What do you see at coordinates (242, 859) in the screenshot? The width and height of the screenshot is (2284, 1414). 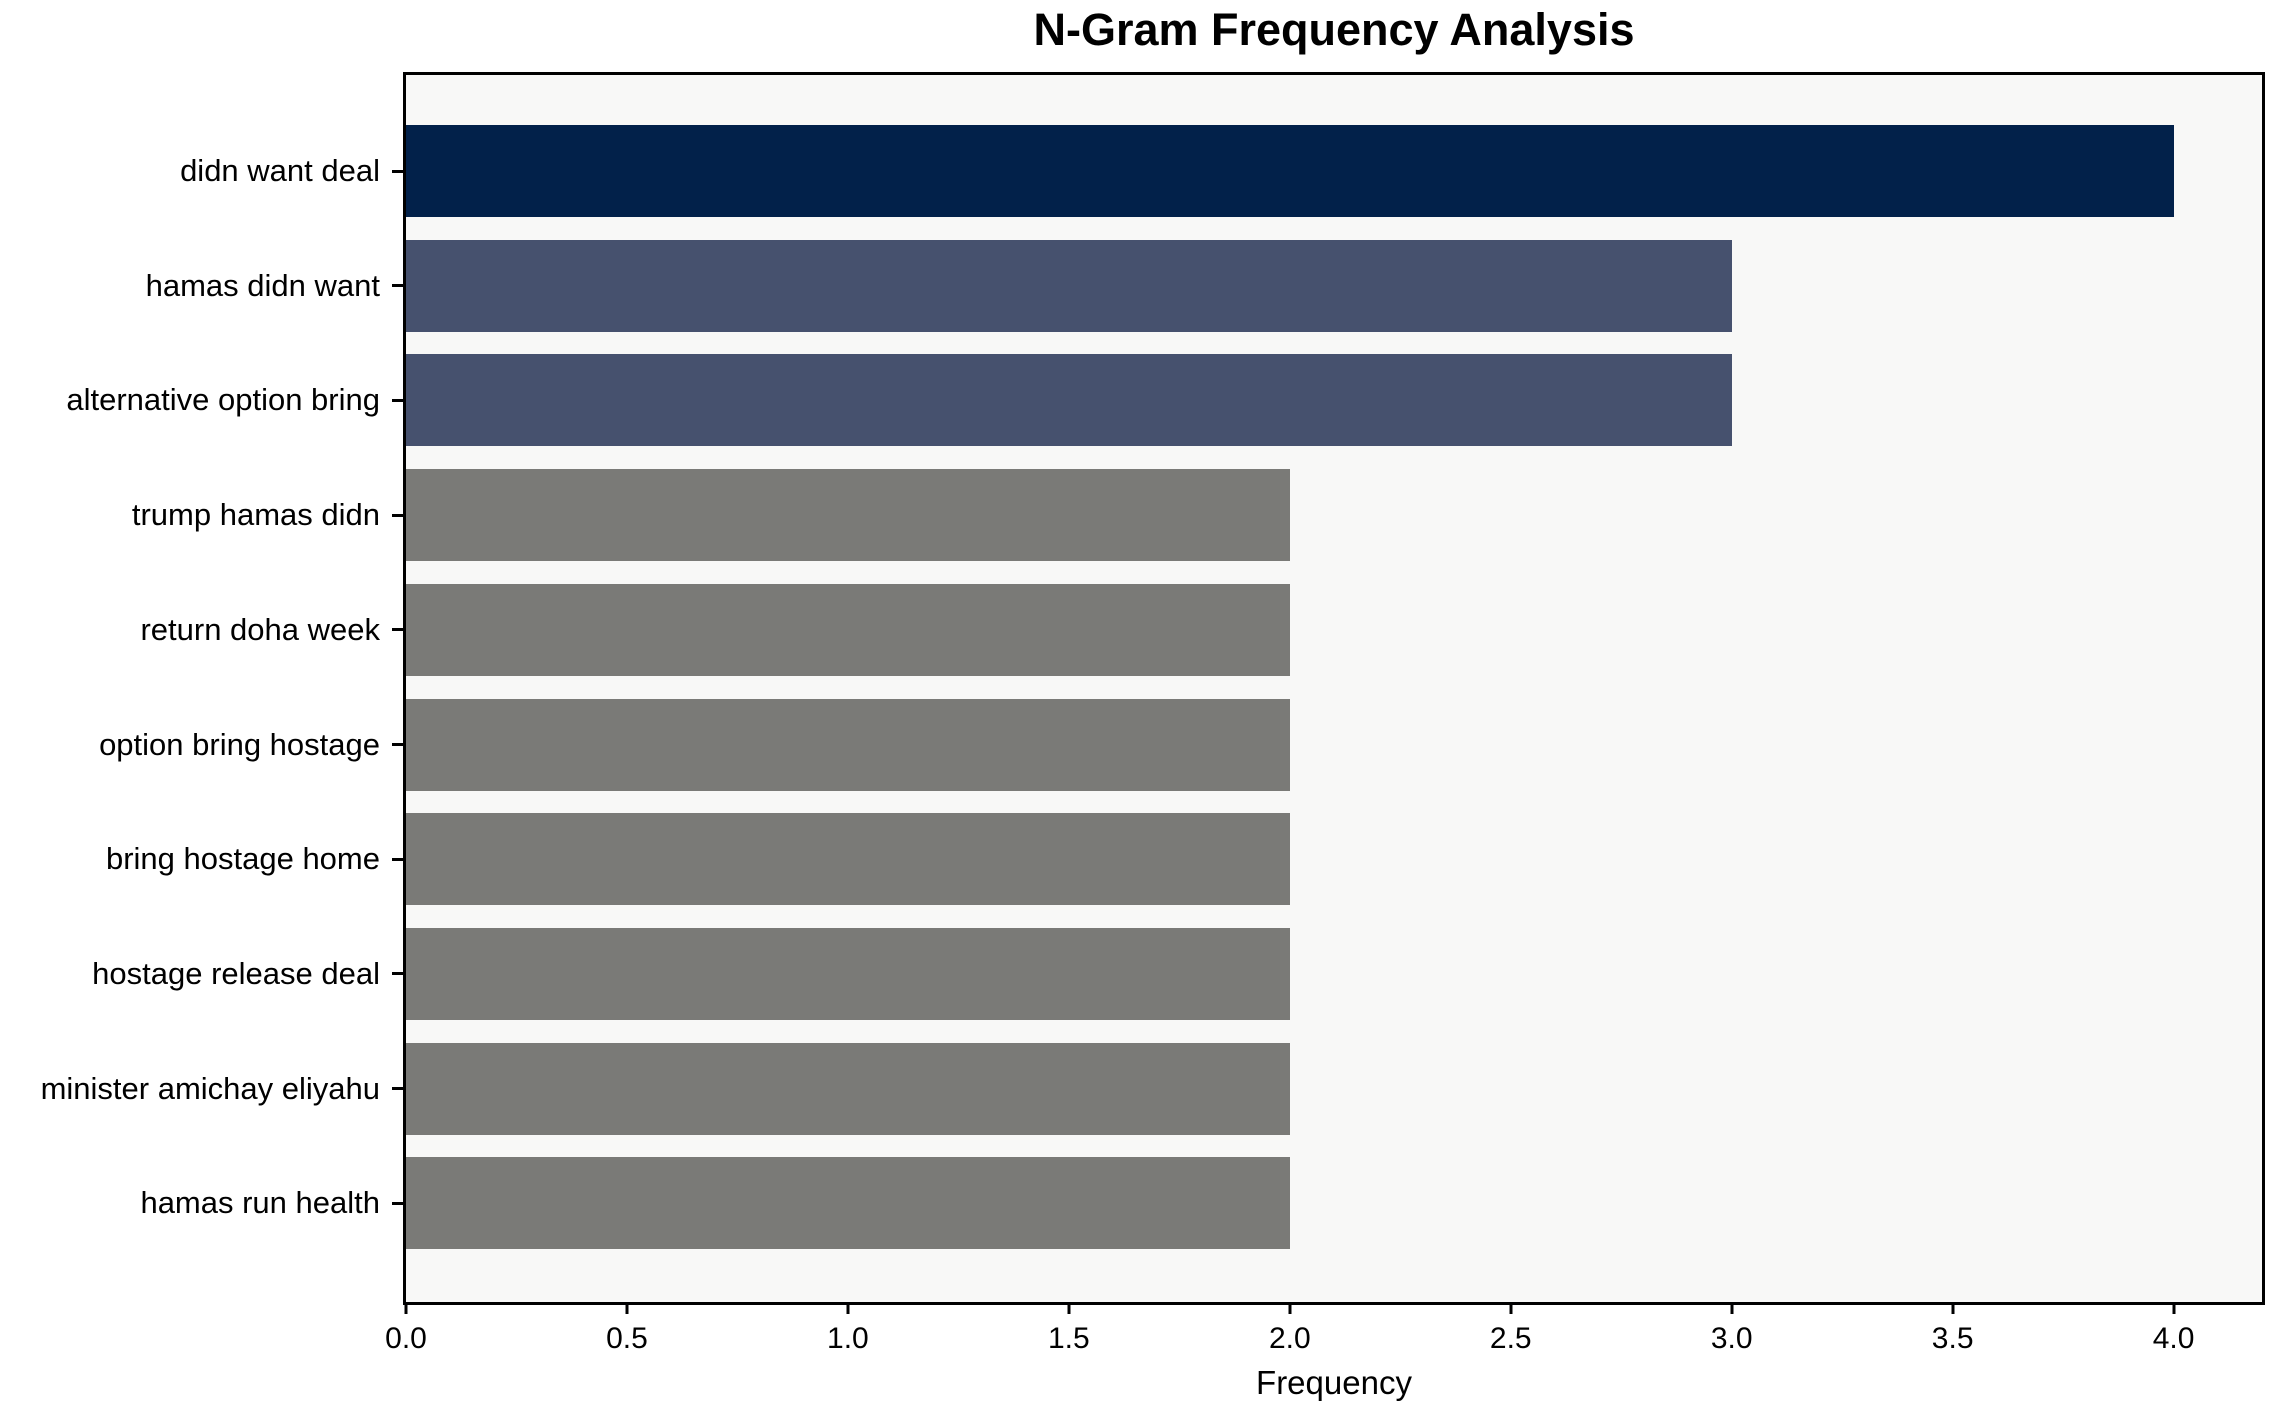 I see `y-tick-label: bring hostage home` at bounding box center [242, 859].